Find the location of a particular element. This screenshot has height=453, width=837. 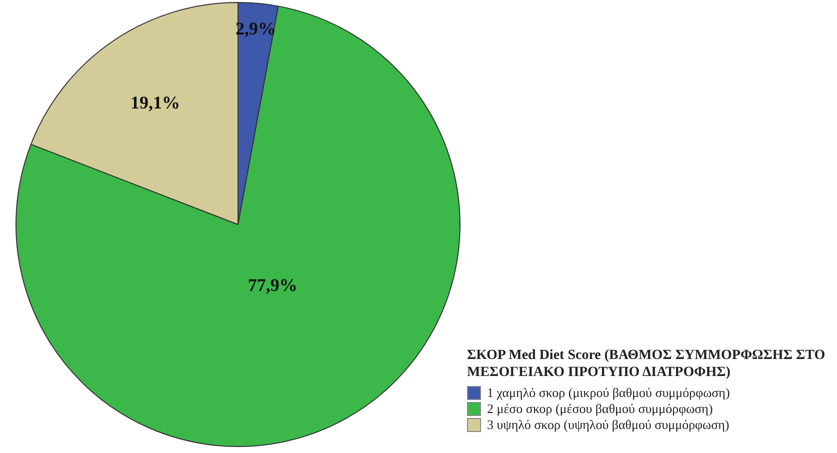

legend-label: 3 υψηλό σκορ (υψηλού βαθμού συμμόρφωση) is located at coordinates (608, 425).